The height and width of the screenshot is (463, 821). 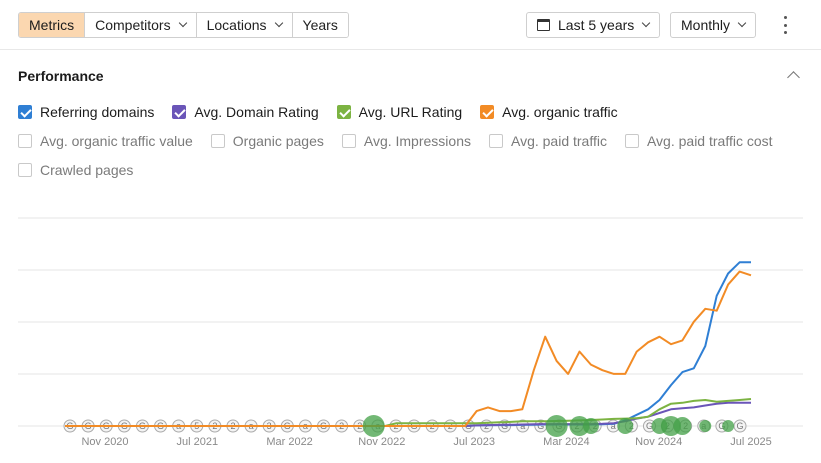 What do you see at coordinates (417, 141) in the screenshot?
I see `legend-label: Avg. Impressions` at bounding box center [417, 141].